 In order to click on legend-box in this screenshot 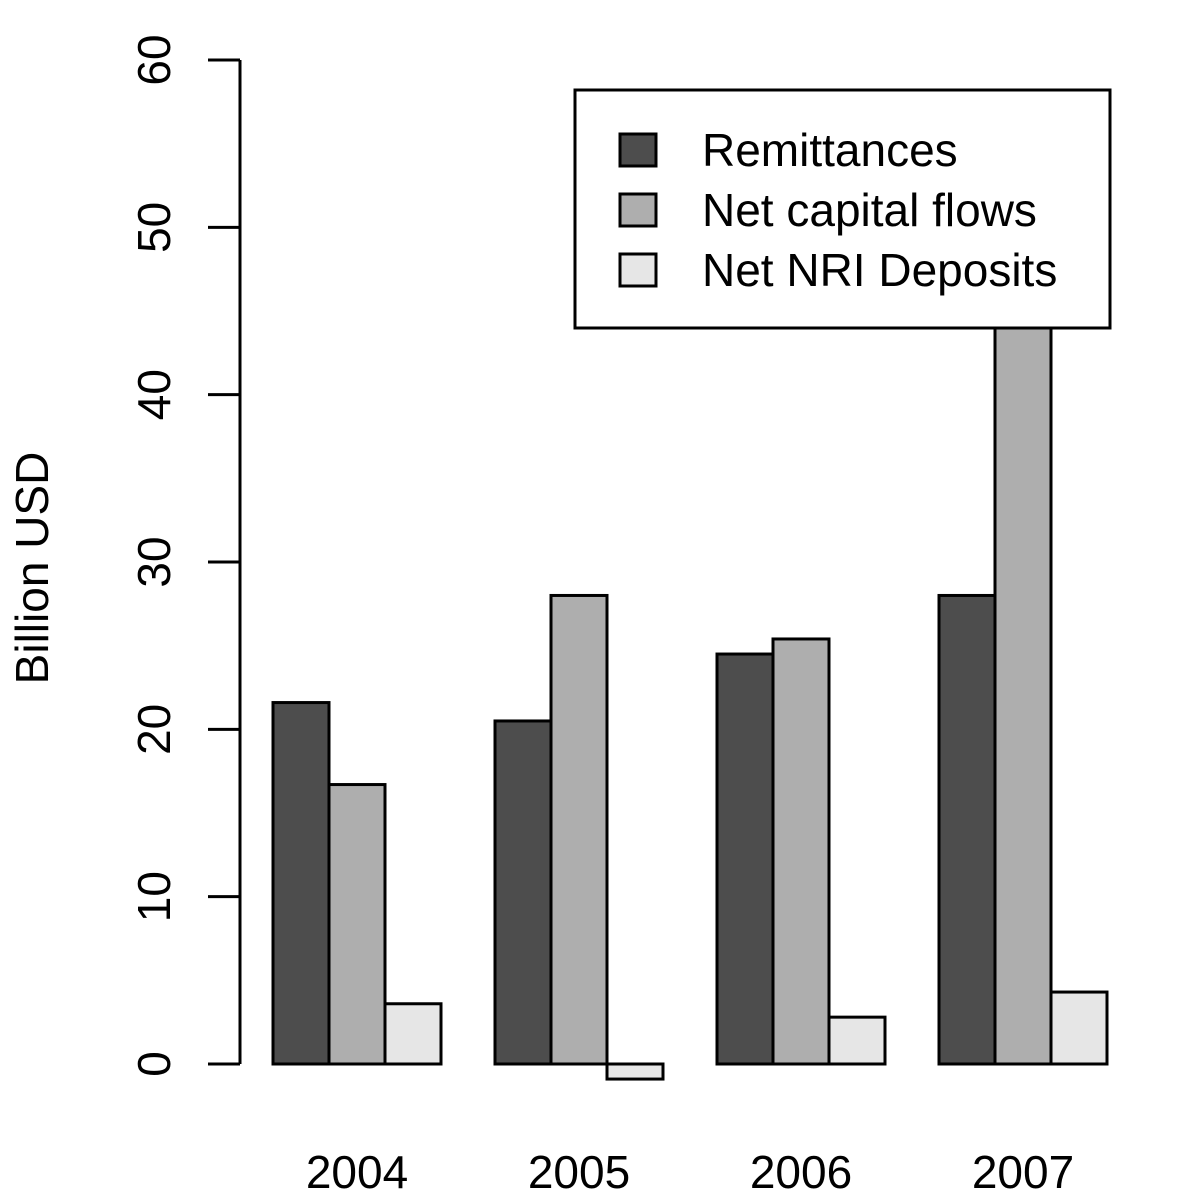, I will do `click(842, 209)`.